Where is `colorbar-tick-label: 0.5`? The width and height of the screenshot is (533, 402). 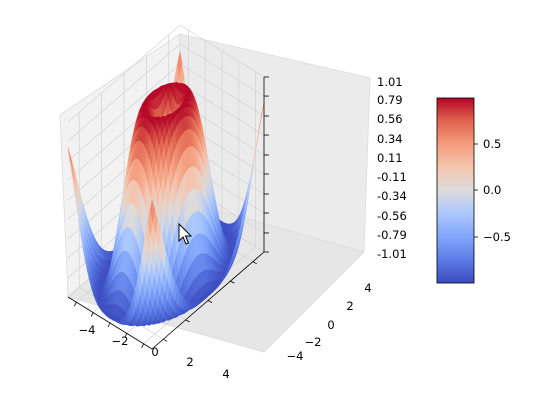 colorbar-tick-label: 0.5 is located at coordinates (492, 144).